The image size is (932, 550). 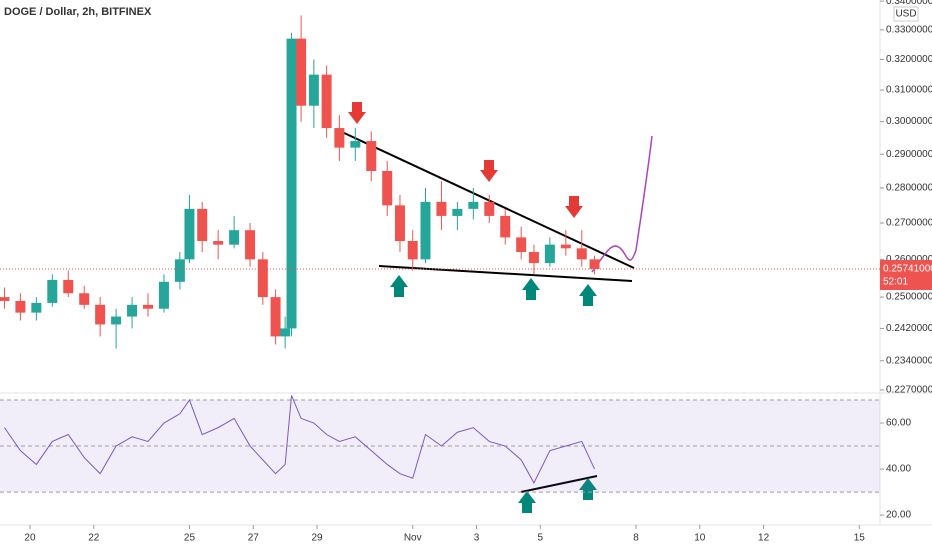 What do you see at coordinates (477, 538) in the screenshot?
I see `x-tick-label: 3` at bounding box center [477, 538].